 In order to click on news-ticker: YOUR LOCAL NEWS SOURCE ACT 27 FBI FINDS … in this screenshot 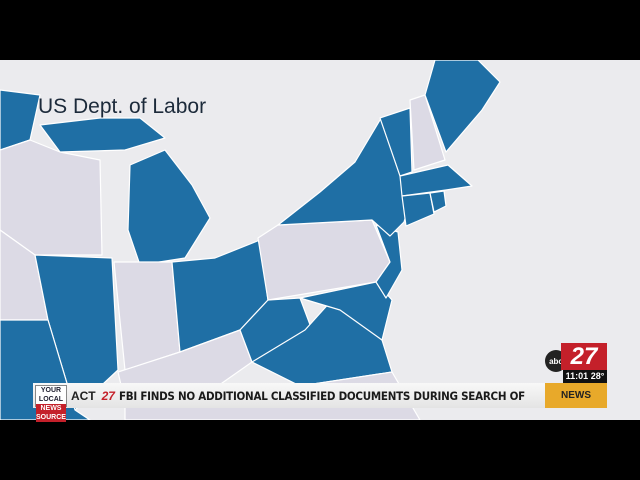, I will do `click(289, 402)`.